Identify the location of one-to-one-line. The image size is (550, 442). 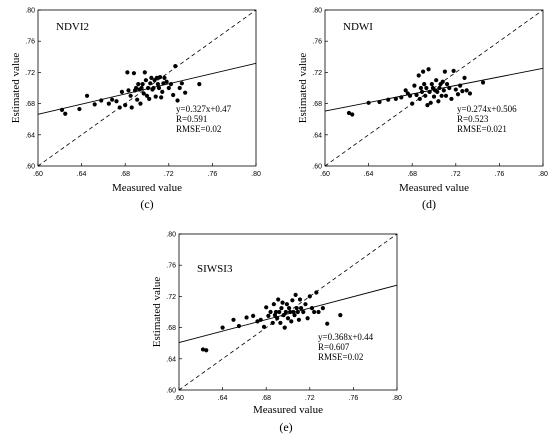
(288, 312).